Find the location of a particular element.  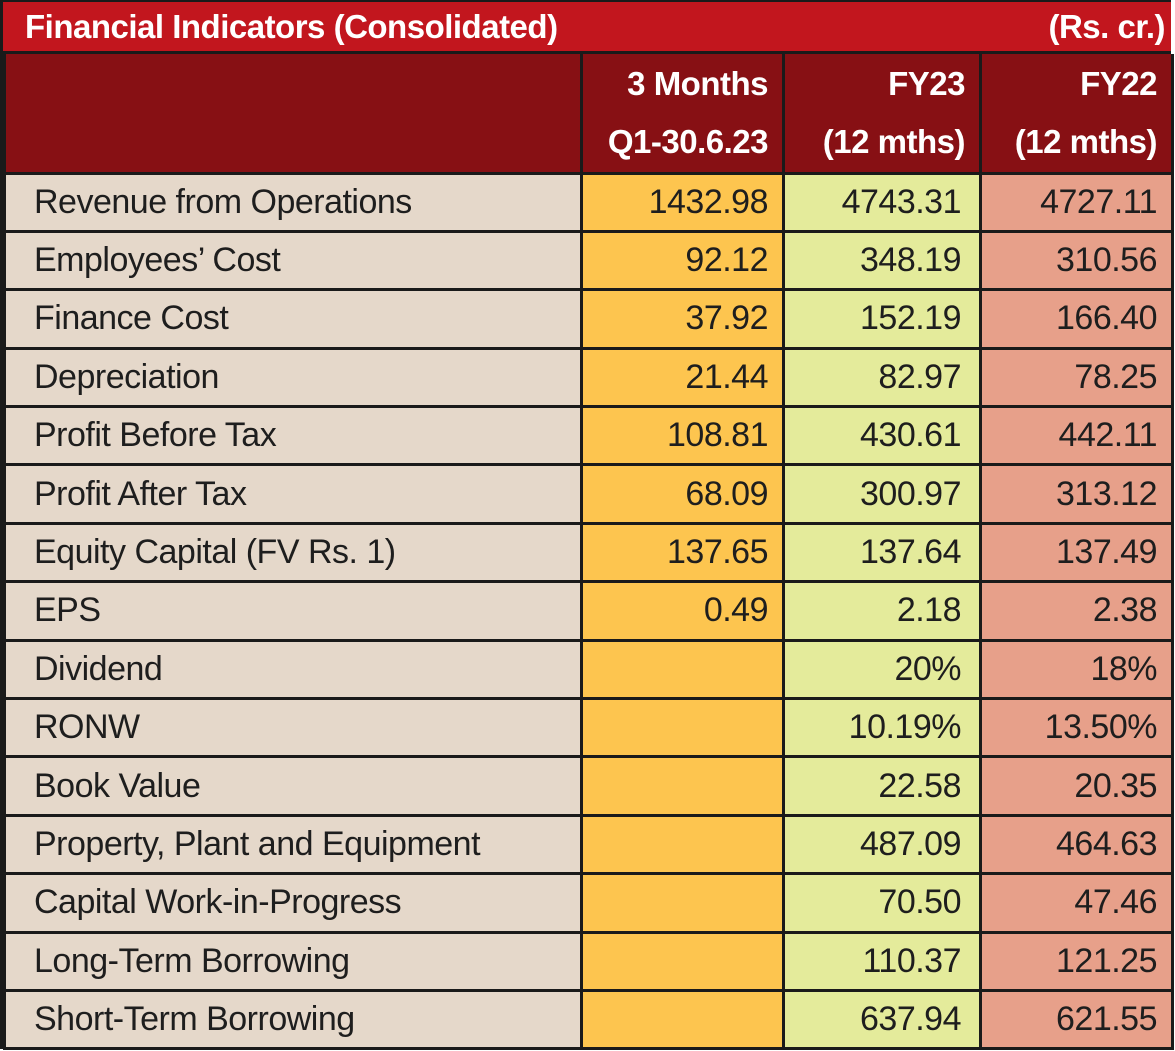

cell-fy23: 20% is located at coordinates (882, 669).